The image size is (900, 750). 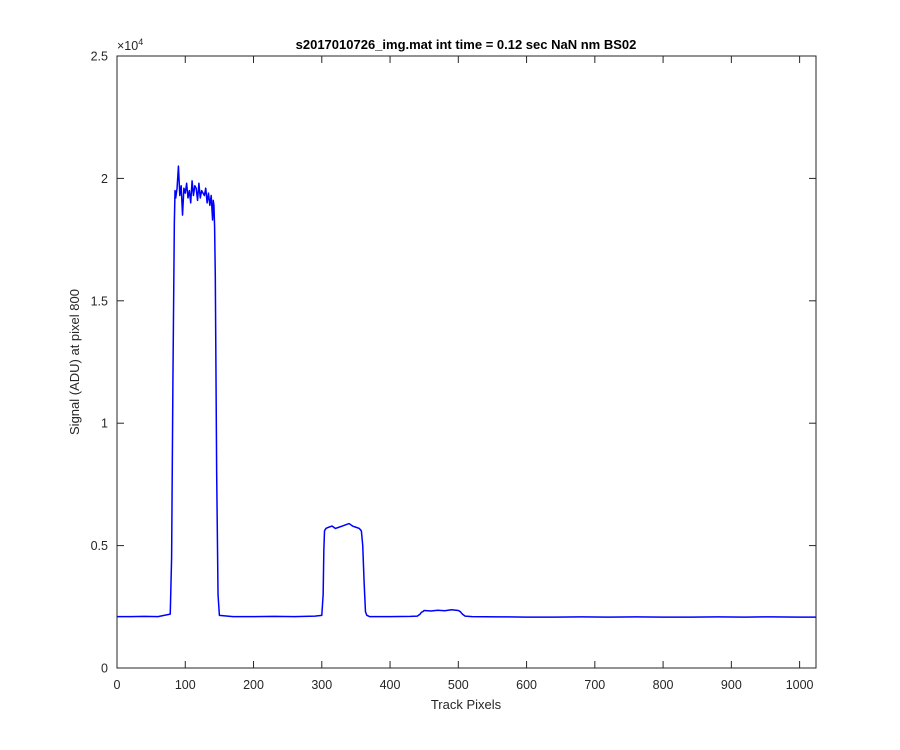 I want to click on y-tick-label: 2.5, so click(x=99, y=57).